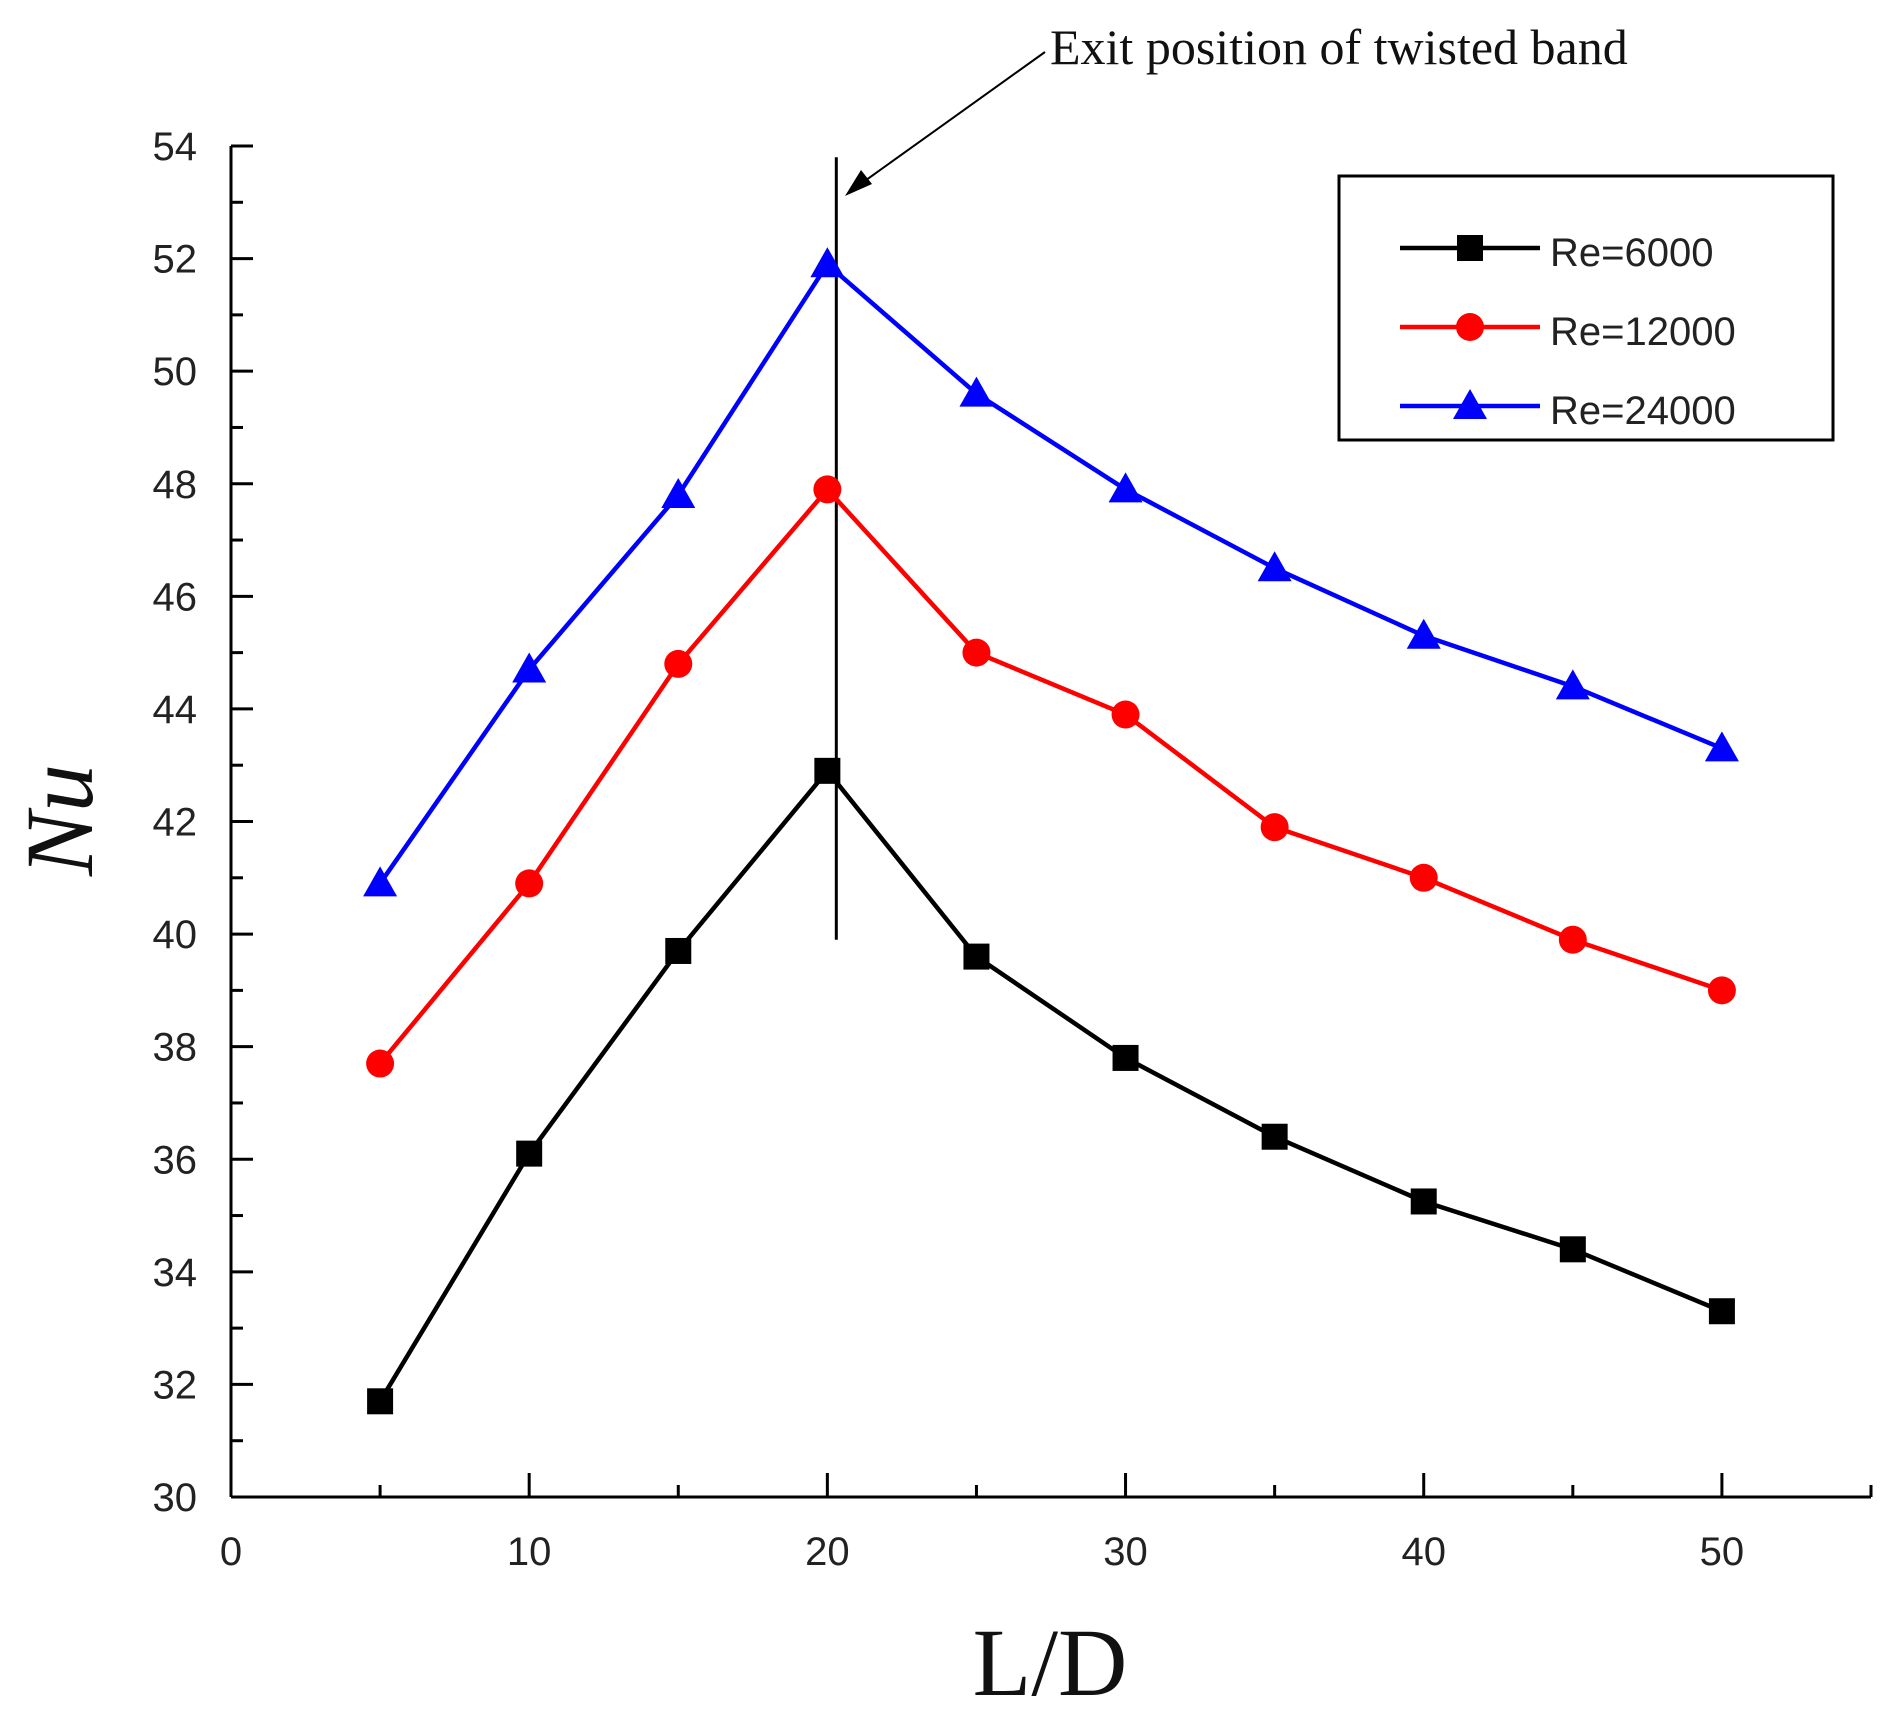  I want to click on x-axis-label: L/D, so click(1050, 1659).